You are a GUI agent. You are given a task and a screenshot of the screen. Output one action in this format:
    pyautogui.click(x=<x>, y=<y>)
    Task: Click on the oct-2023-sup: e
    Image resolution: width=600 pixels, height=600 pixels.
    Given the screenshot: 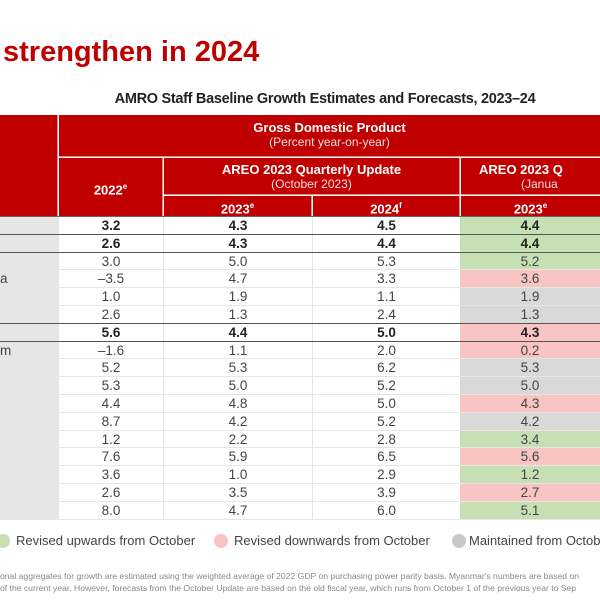 What is the action you would take?
    pyautogui.click(x=252, y=205)
    